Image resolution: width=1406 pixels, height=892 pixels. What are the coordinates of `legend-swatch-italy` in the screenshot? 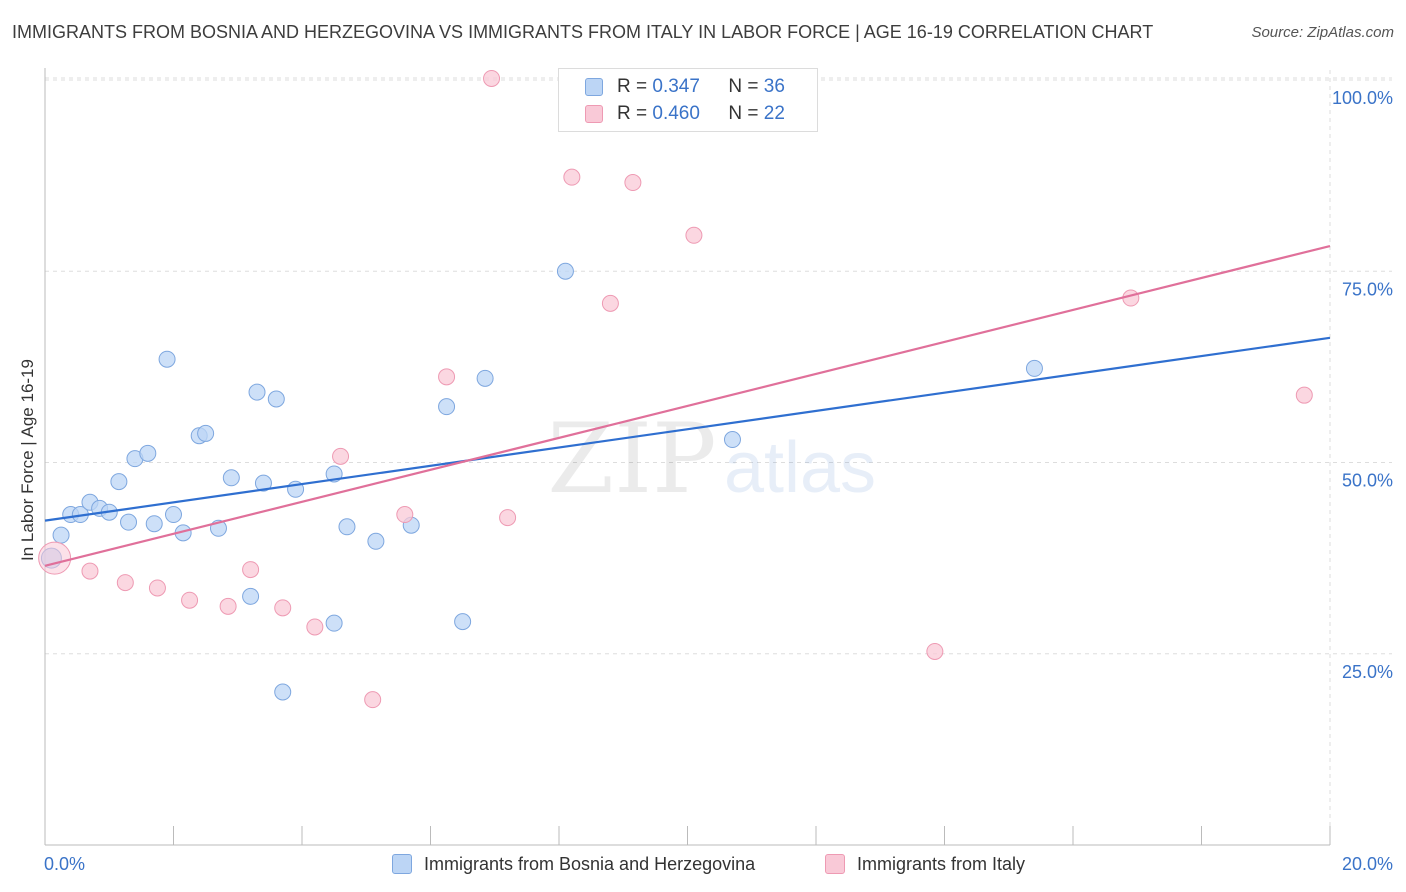 It's located at (594, 114).